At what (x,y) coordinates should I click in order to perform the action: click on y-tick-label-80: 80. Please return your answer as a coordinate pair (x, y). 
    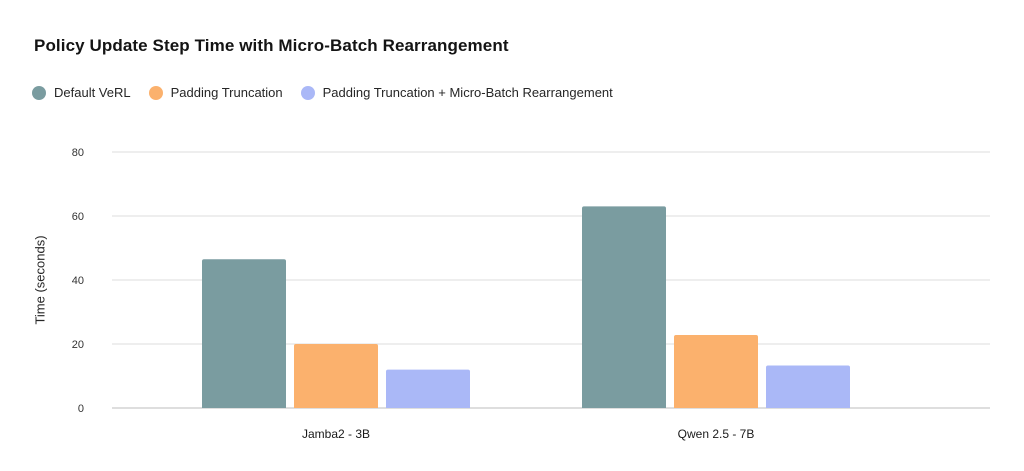
    Looking at the image, I should click on (78, 153).